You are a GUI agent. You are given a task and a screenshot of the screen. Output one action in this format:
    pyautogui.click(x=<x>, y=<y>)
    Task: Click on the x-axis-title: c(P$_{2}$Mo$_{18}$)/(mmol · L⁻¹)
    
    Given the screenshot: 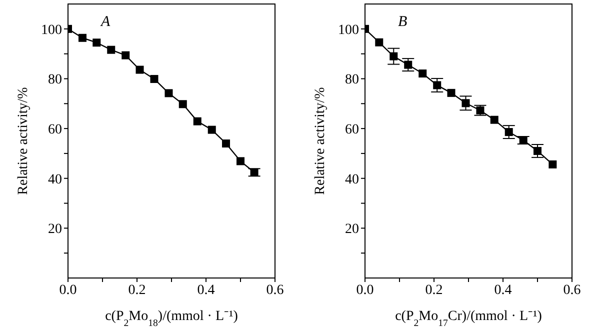 What is the action you would take?
    pyautogui.click(x=171, y=318)
    